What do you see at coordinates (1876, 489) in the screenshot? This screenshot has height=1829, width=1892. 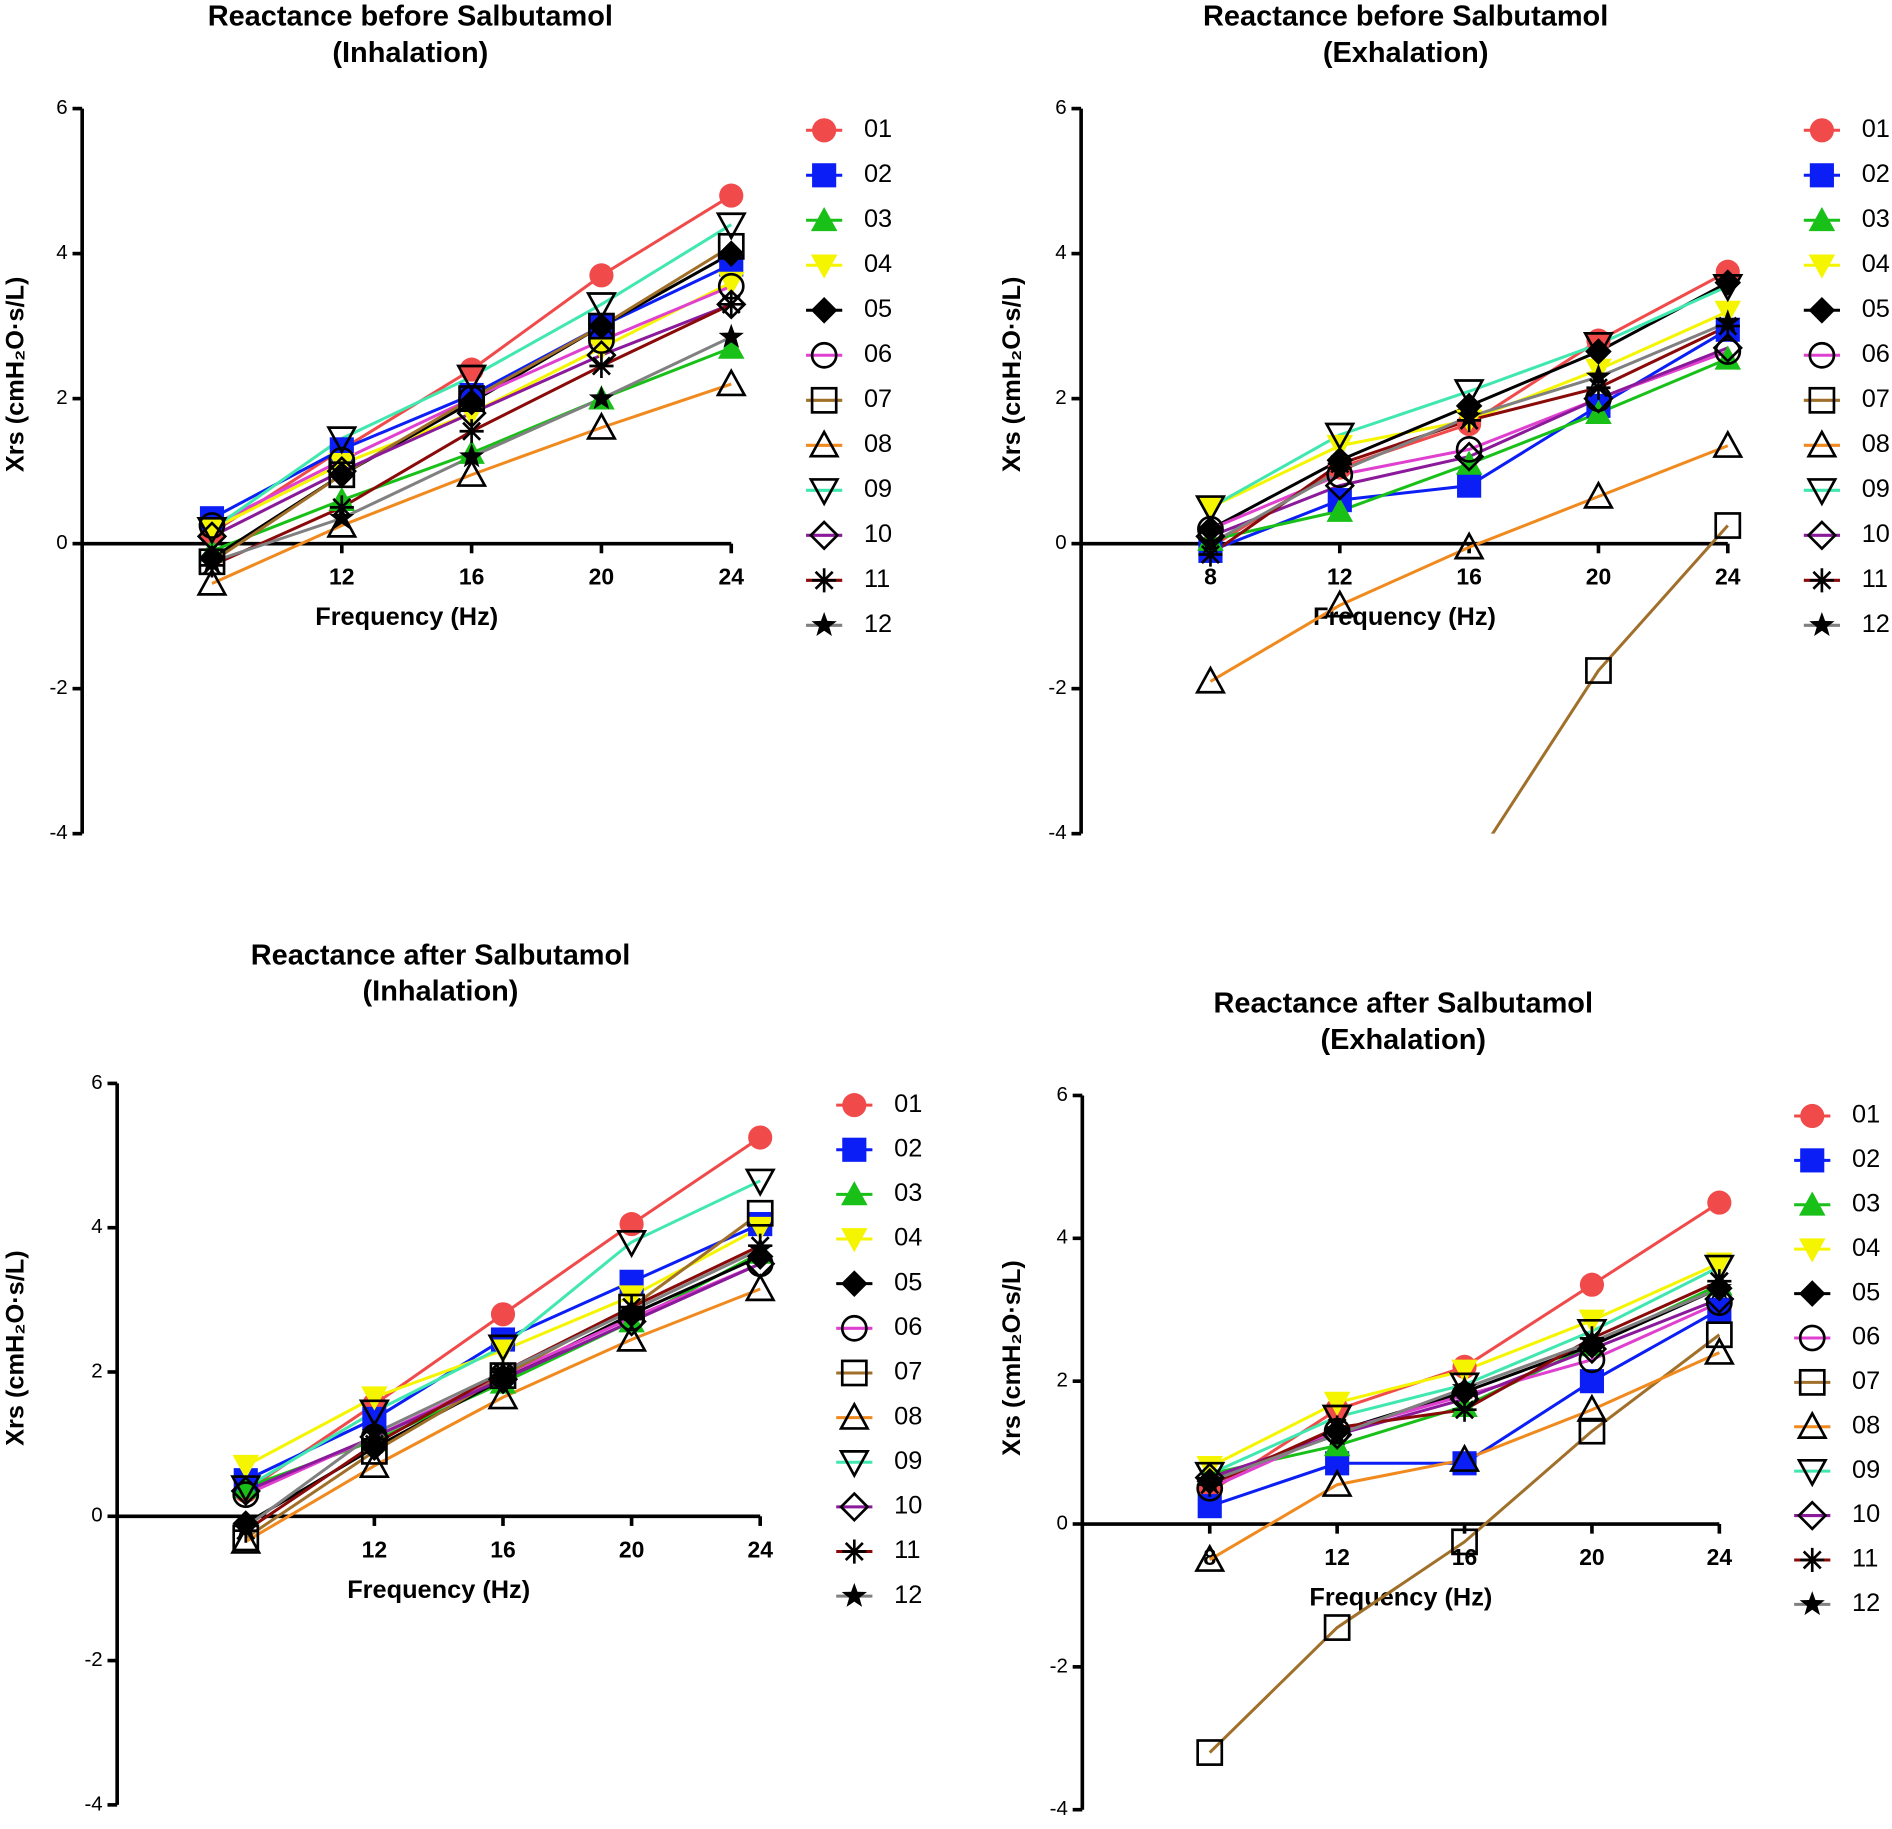 I see `legend-label: 09` at bounding box center [1876, 489].